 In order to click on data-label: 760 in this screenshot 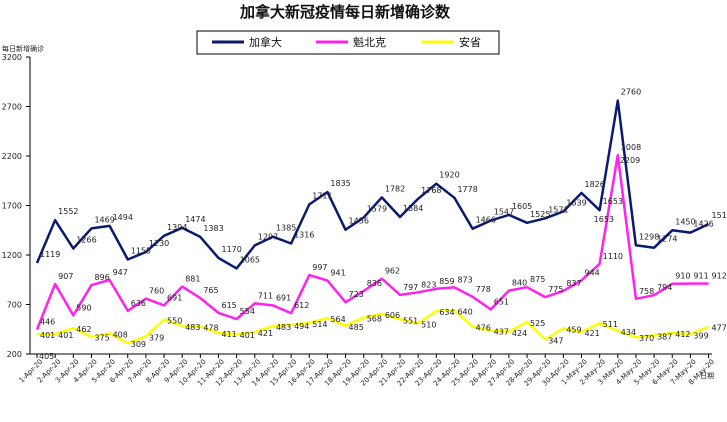, I will do `click(156, 291)`.